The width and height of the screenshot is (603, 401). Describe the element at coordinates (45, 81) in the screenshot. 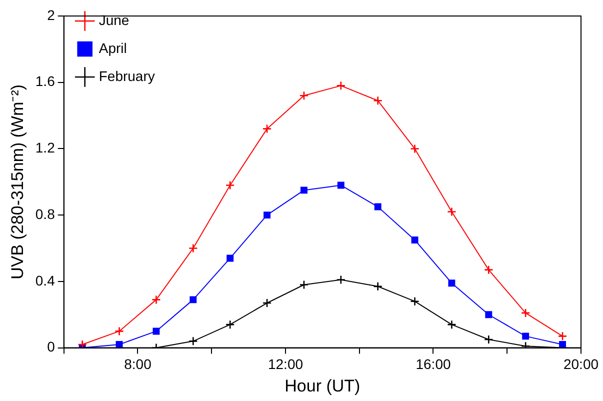

I see `y-tick-label: 1.6` at that location.